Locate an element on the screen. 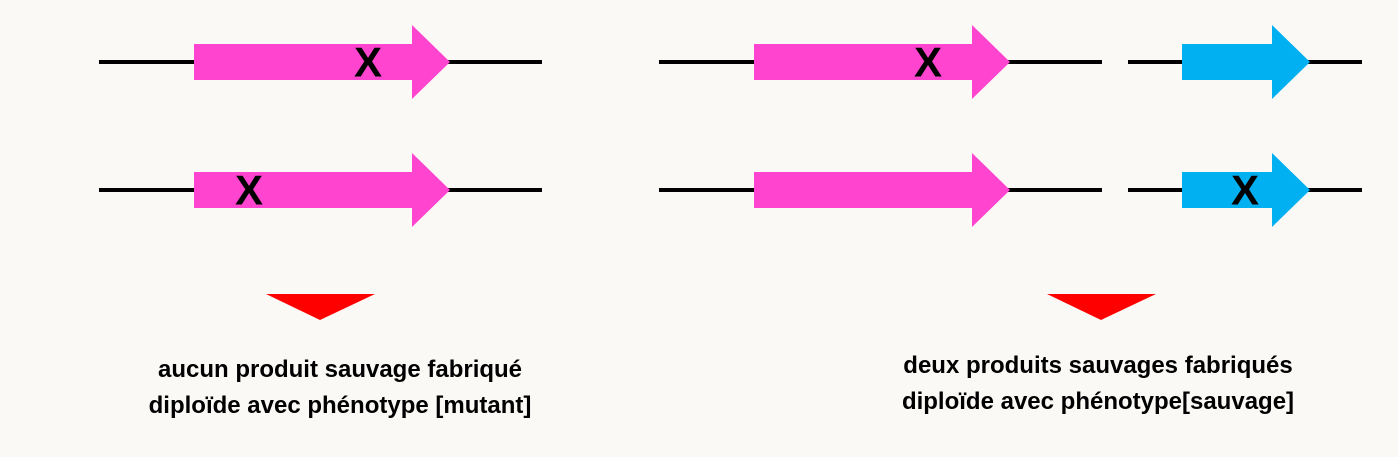 This screenshot has height=457, width=1398. right-caption-line-1: deux produits sauvages fabriqués is located at coordinates (1098, 365).